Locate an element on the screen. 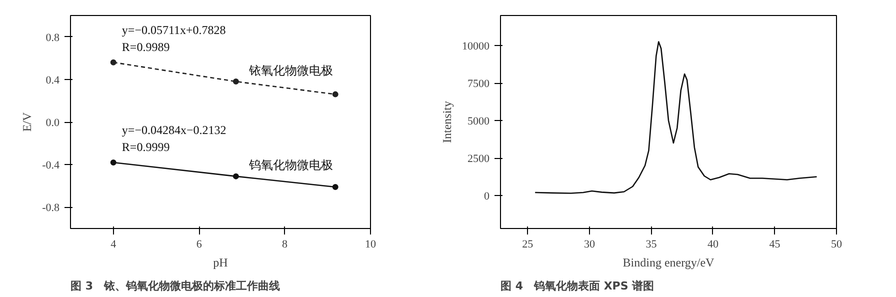 The width and height of the screenshot is (896, 297). series-label: 钨氧化物微电极 is located at coordinates (290, 165).